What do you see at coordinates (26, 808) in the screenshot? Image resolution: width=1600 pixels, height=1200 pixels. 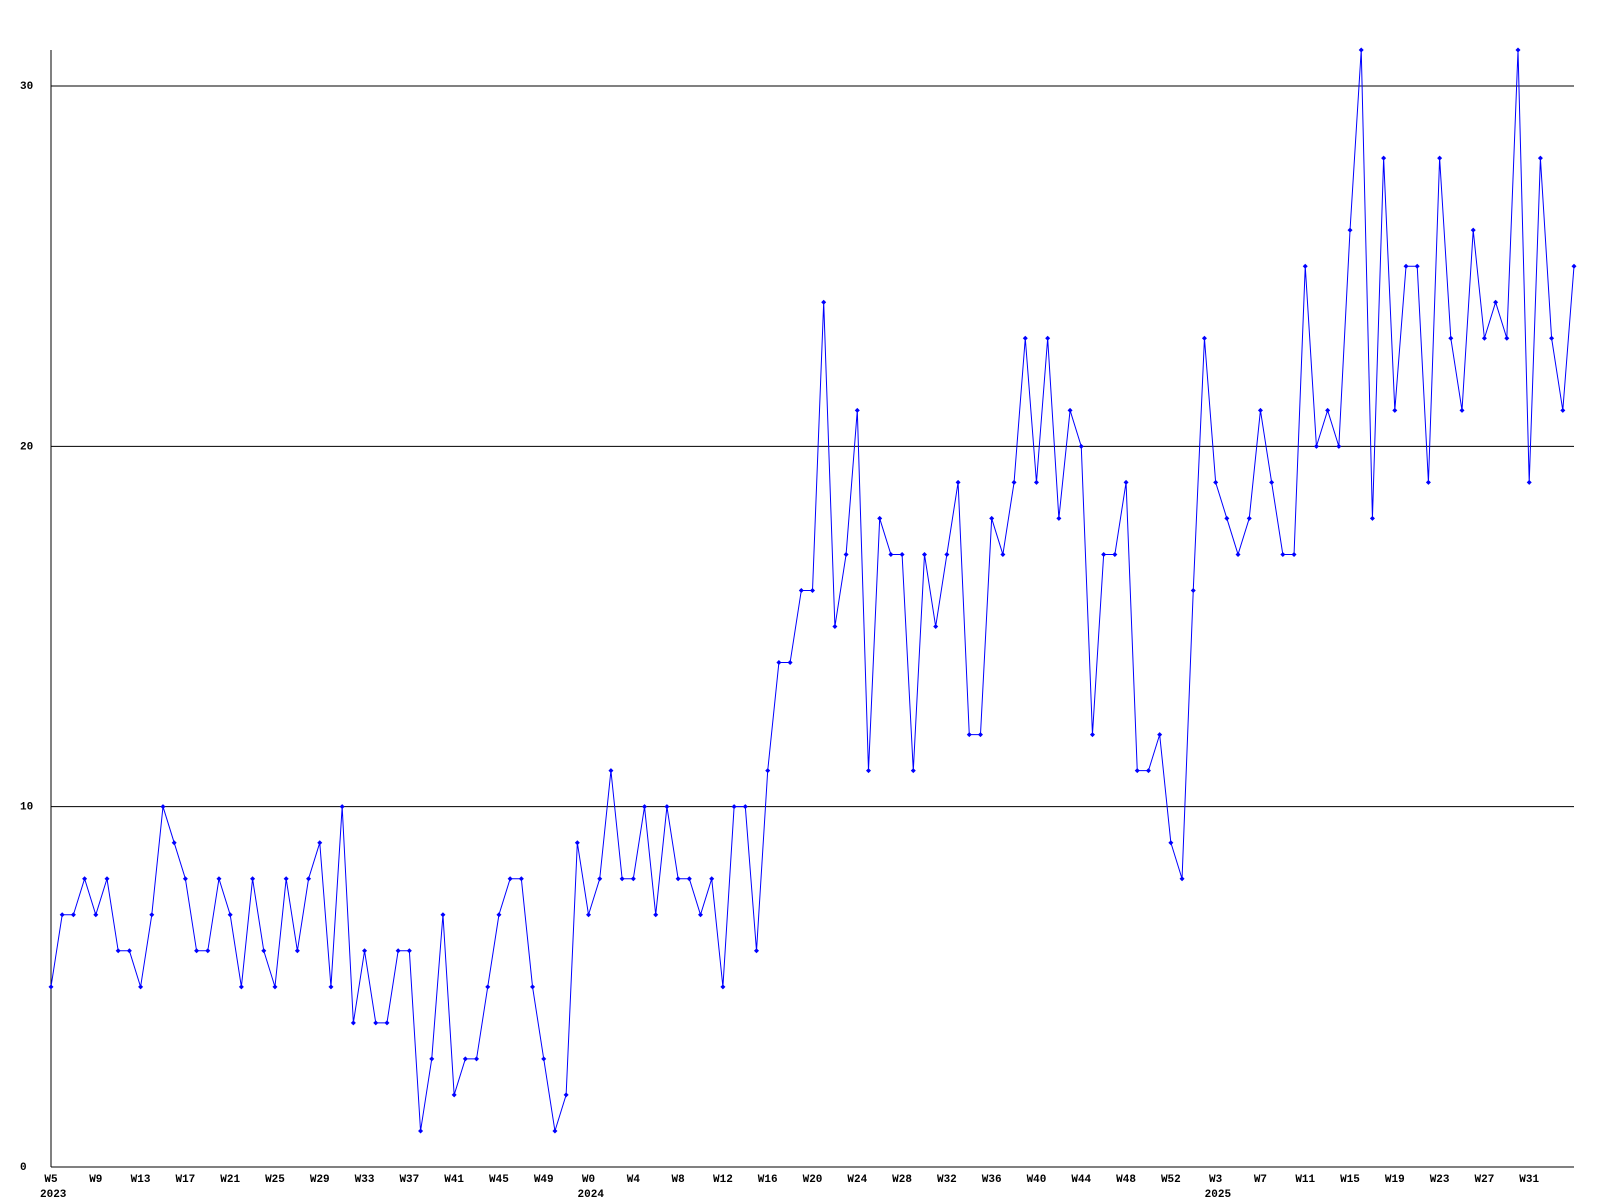 I see `y-tick-label: 10` at bounding box center [26, 808].